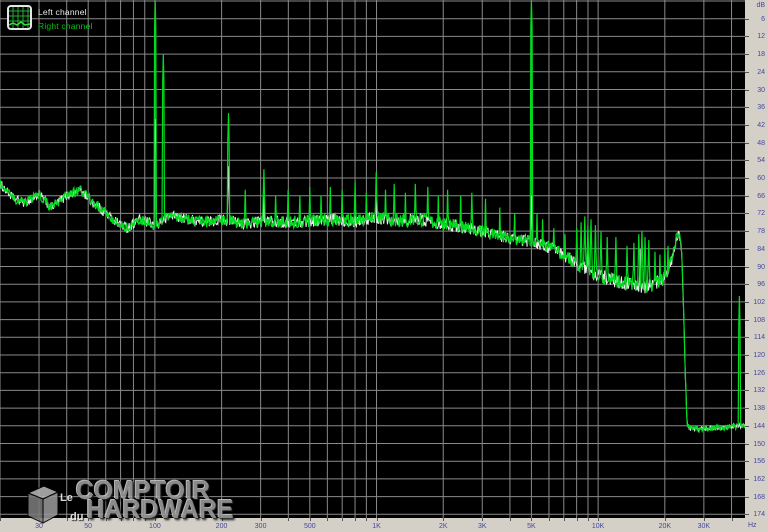 The height and width of the screenshot is (532, 768). I want to click on y-axis-label: 108, so click(759, 320).